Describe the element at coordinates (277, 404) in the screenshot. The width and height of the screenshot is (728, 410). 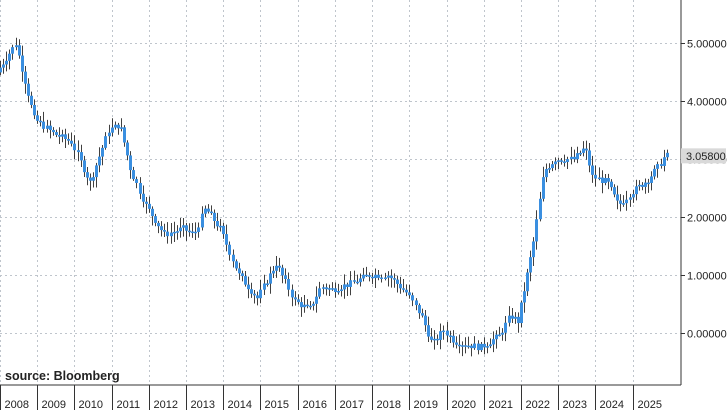
I see `x-tick-label: 2015` at that location.